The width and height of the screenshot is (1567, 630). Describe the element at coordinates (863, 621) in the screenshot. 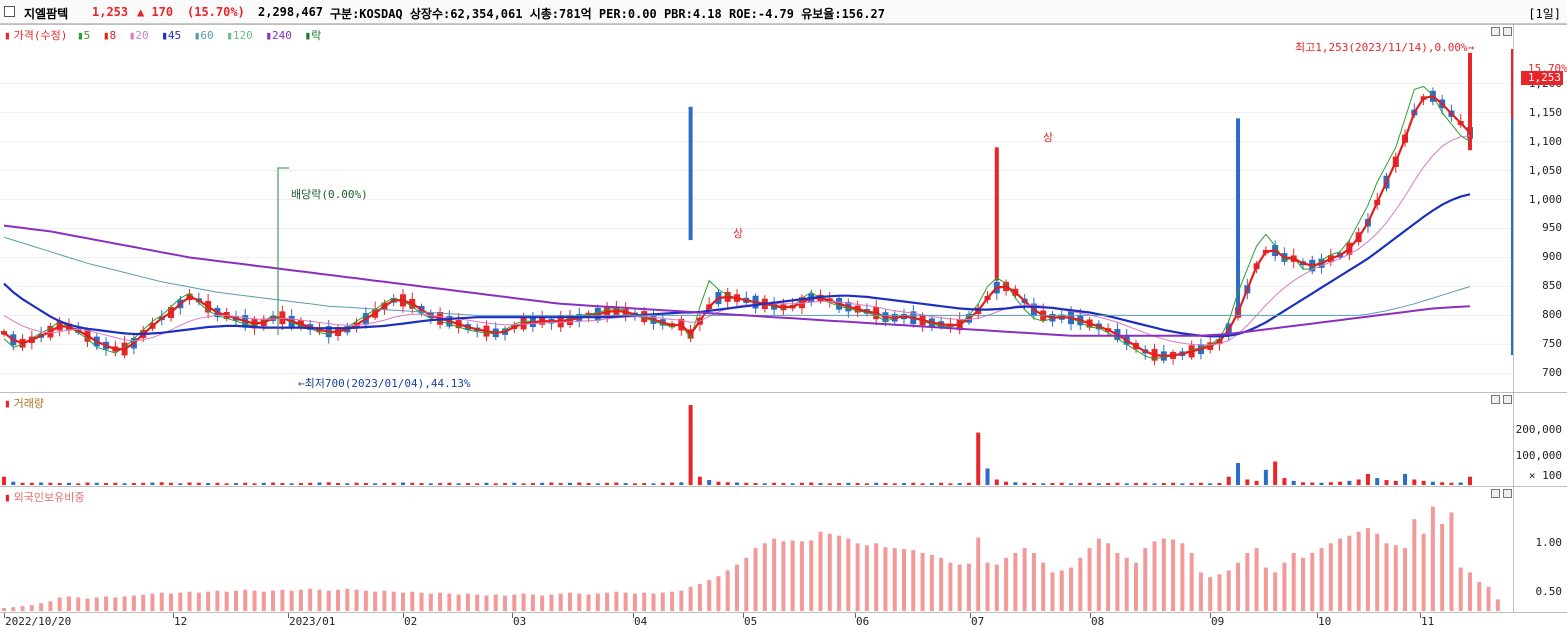

I see `date-tick-label: 06` at that location.